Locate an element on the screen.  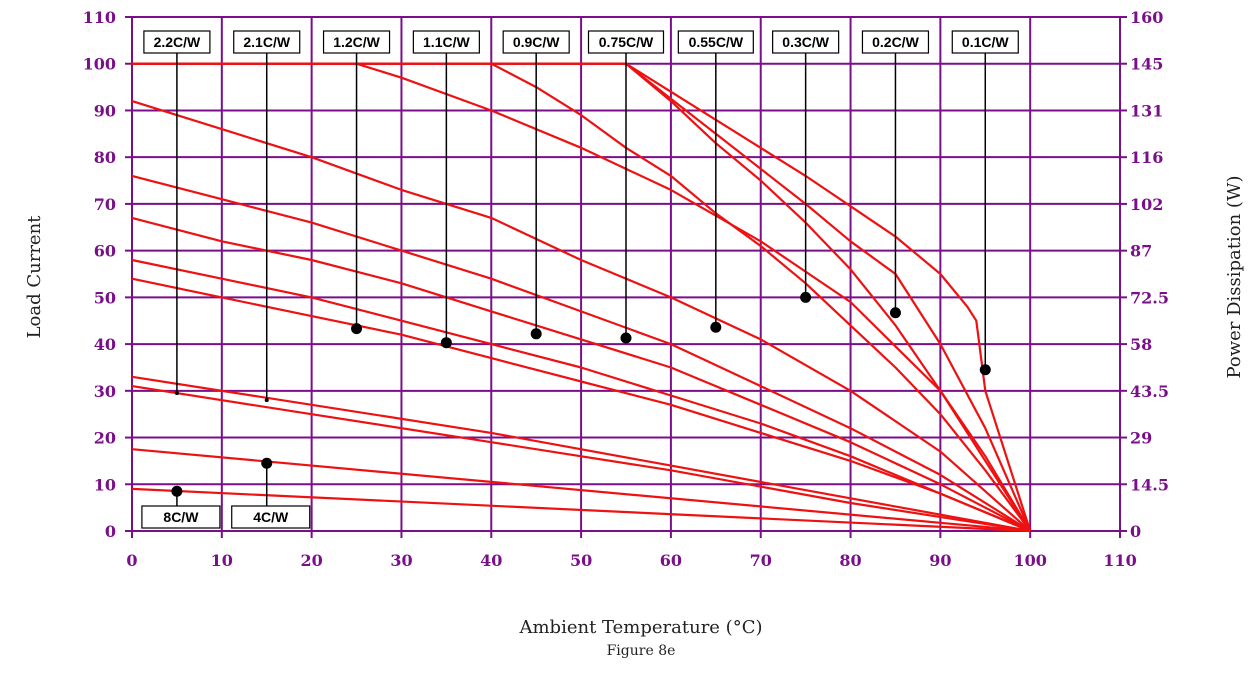
label-text: 1.2C/W is located at coordinates (356, 42).